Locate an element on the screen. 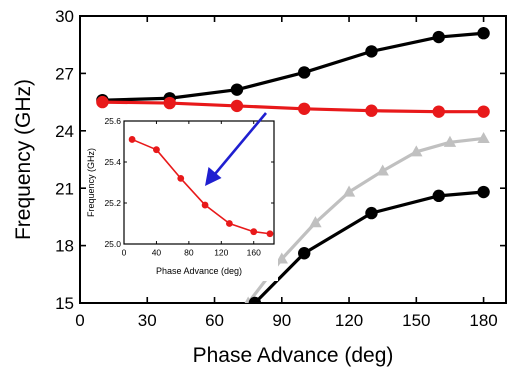 The image size is (517, 377). main-y-tick-label: 24 is located at coordinates (64, 131).